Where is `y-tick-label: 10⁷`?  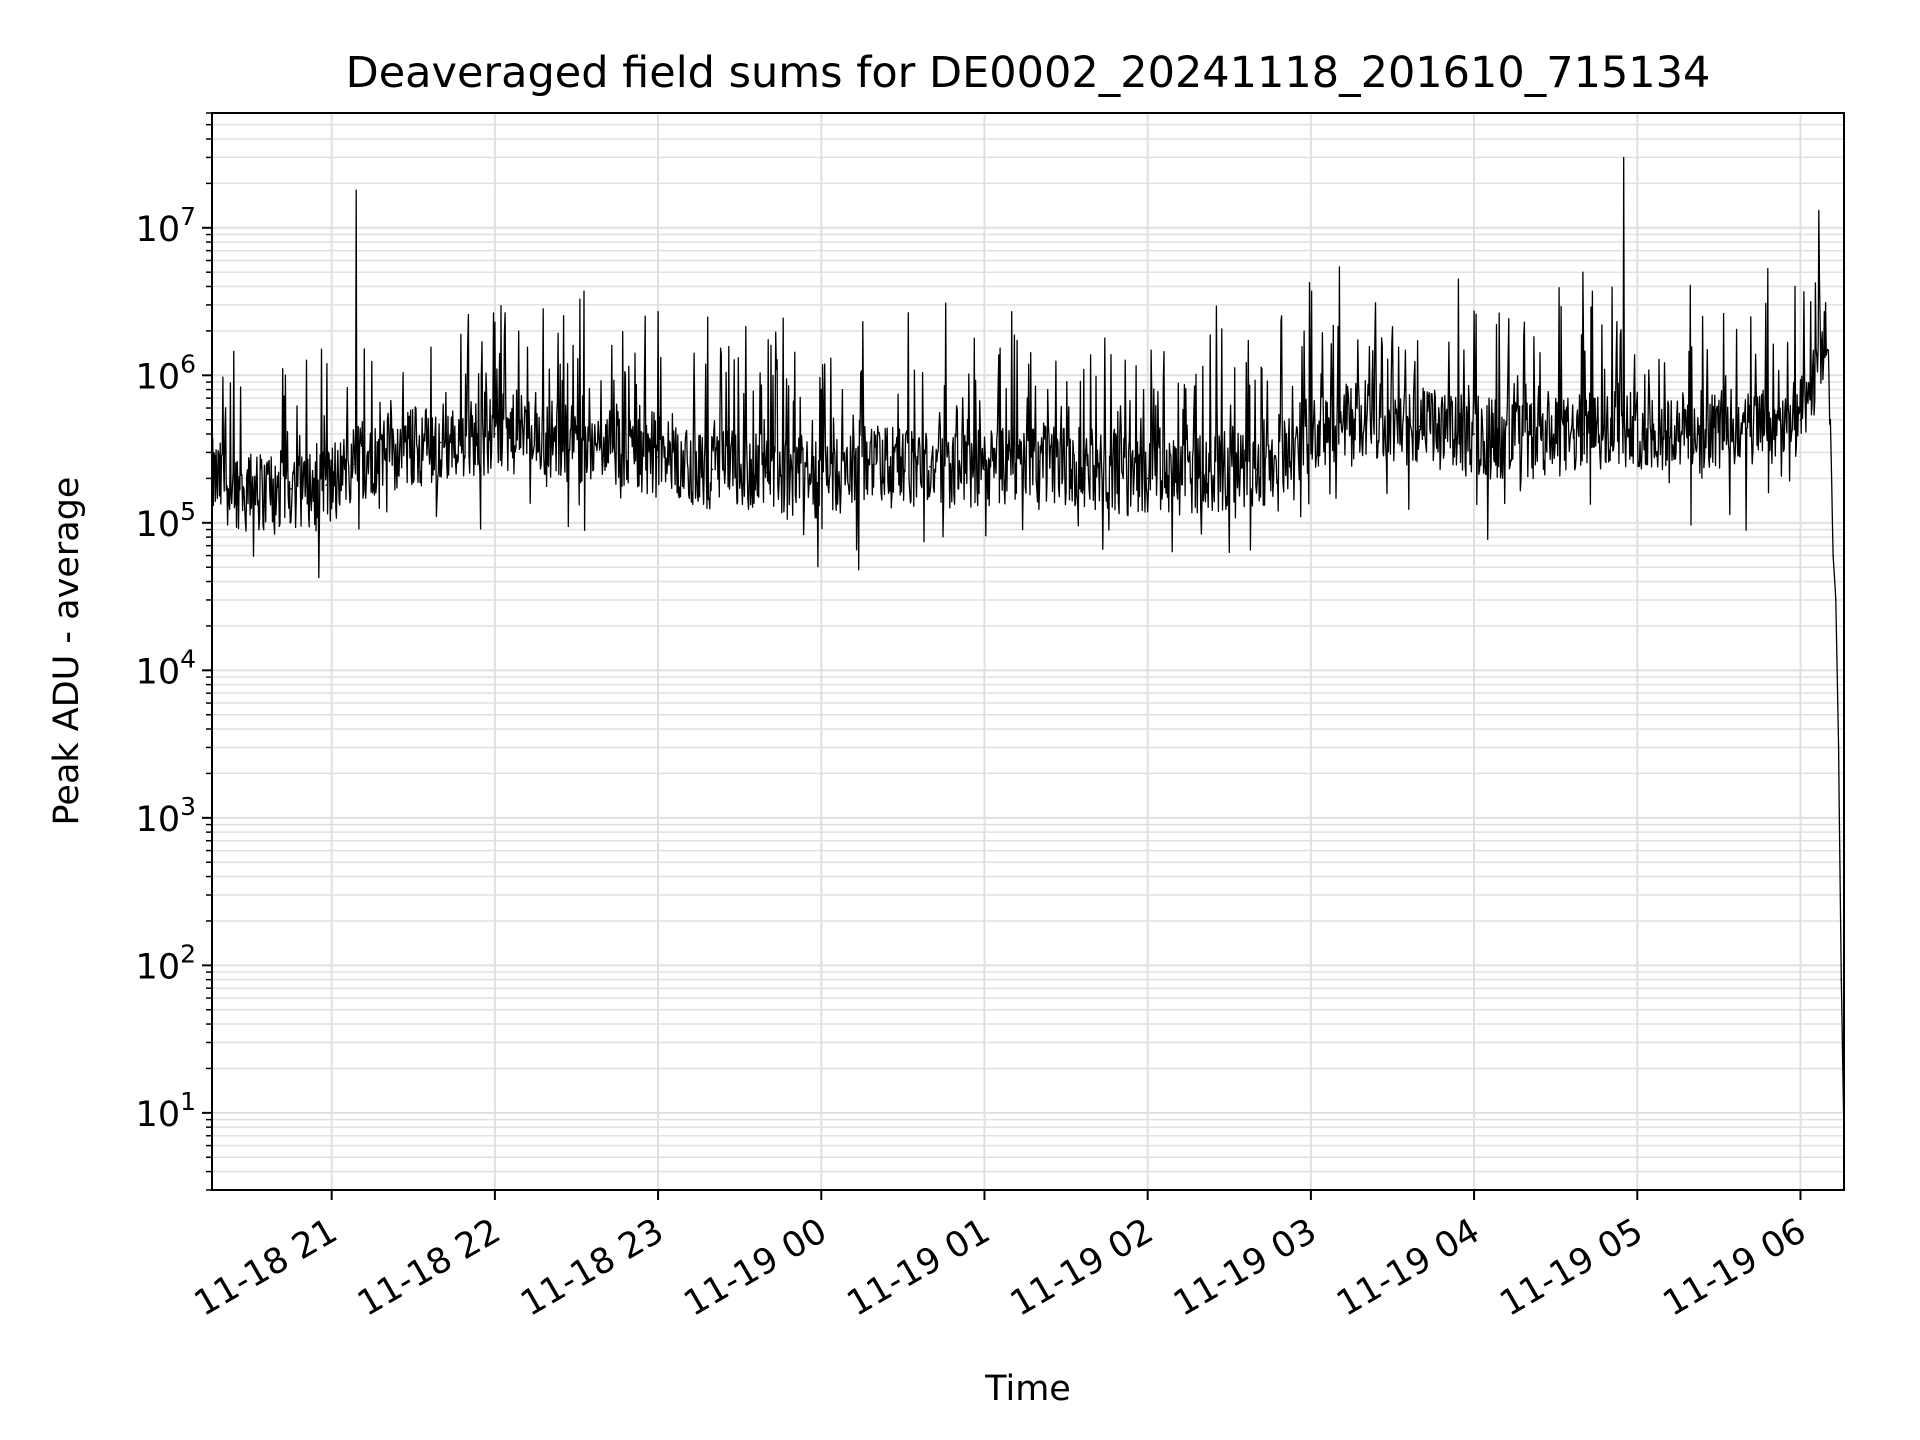
y-tick-label: 10⁷ is located at coordinates (166, 226).